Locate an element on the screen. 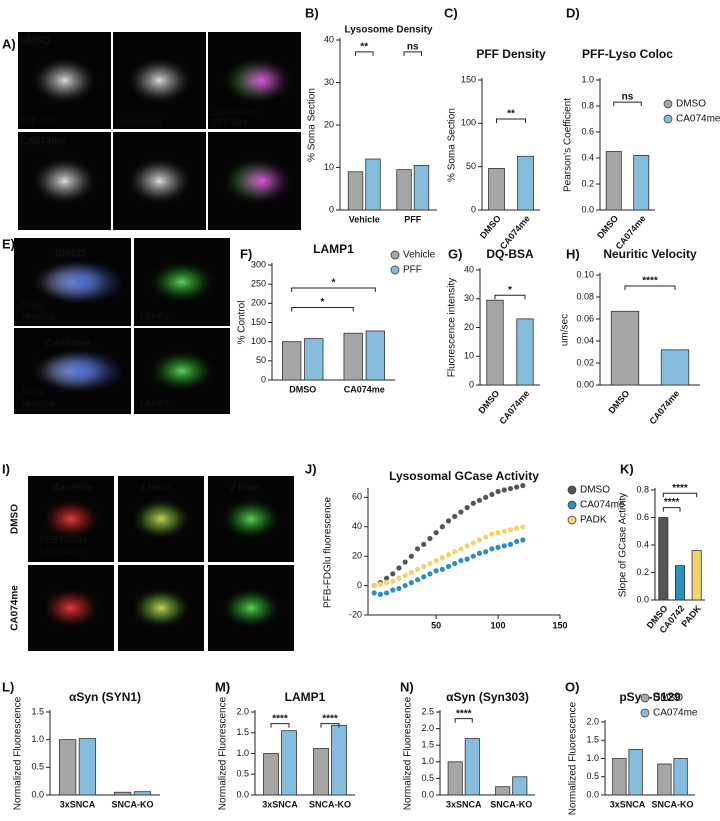 The width and height of the screenshot is (720, 821). panel-label: I) is located at coordinates (6, 468).